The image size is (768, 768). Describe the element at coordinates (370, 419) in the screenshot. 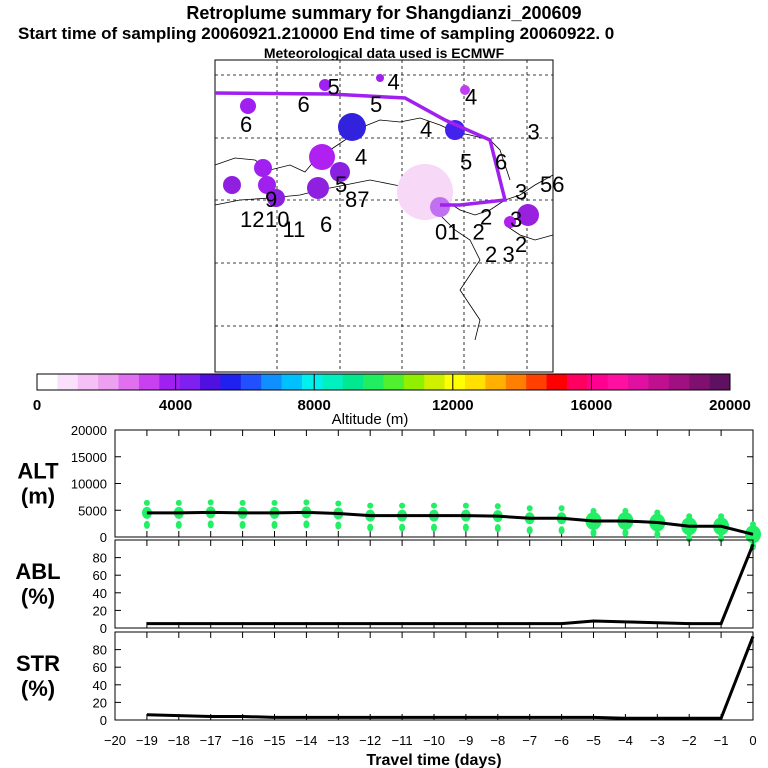

I see `colorbar-label: Altitude (m)` at that location.